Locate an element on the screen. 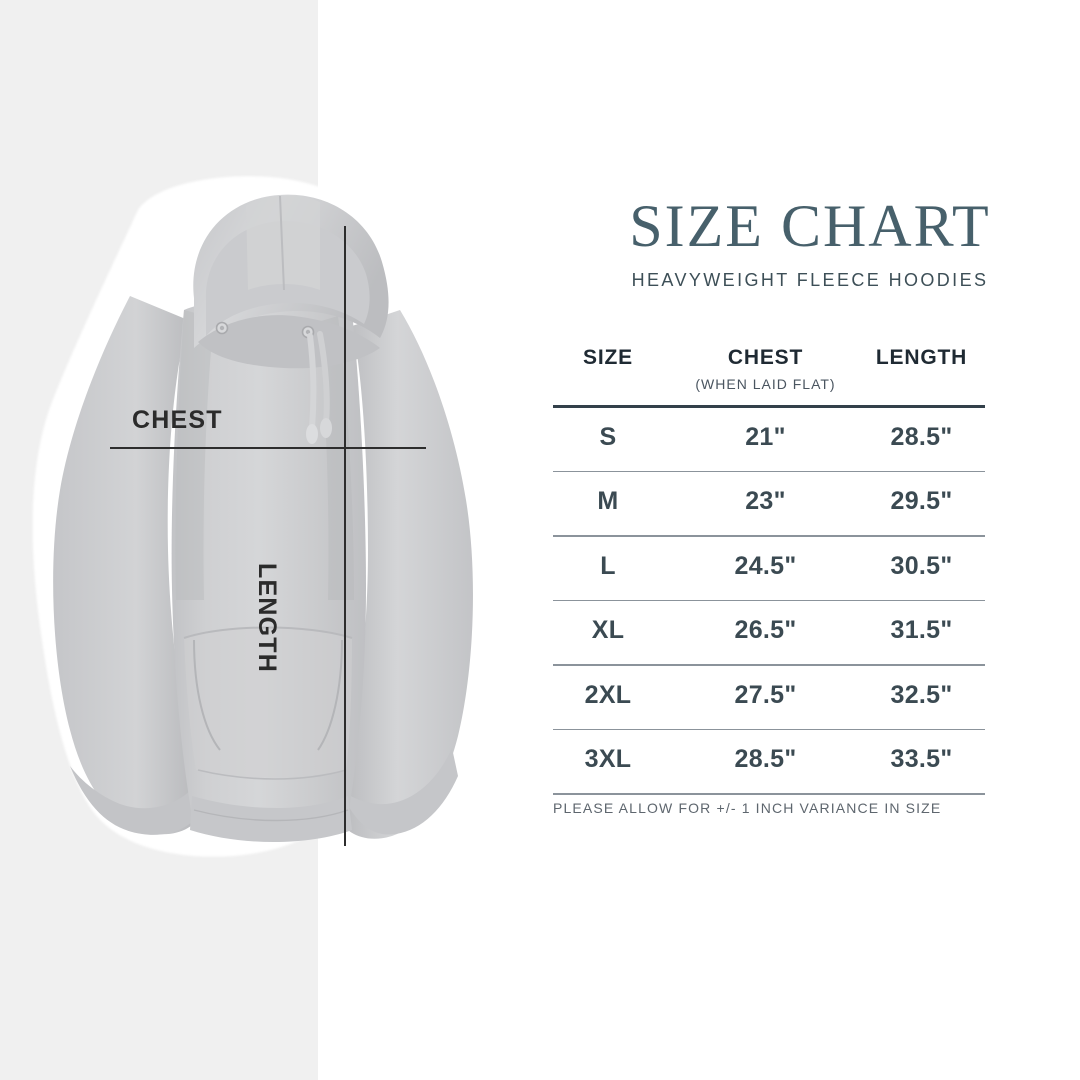  chest-column-note: (WHEN LAID FLAT) is located at coordinates (765, 384).